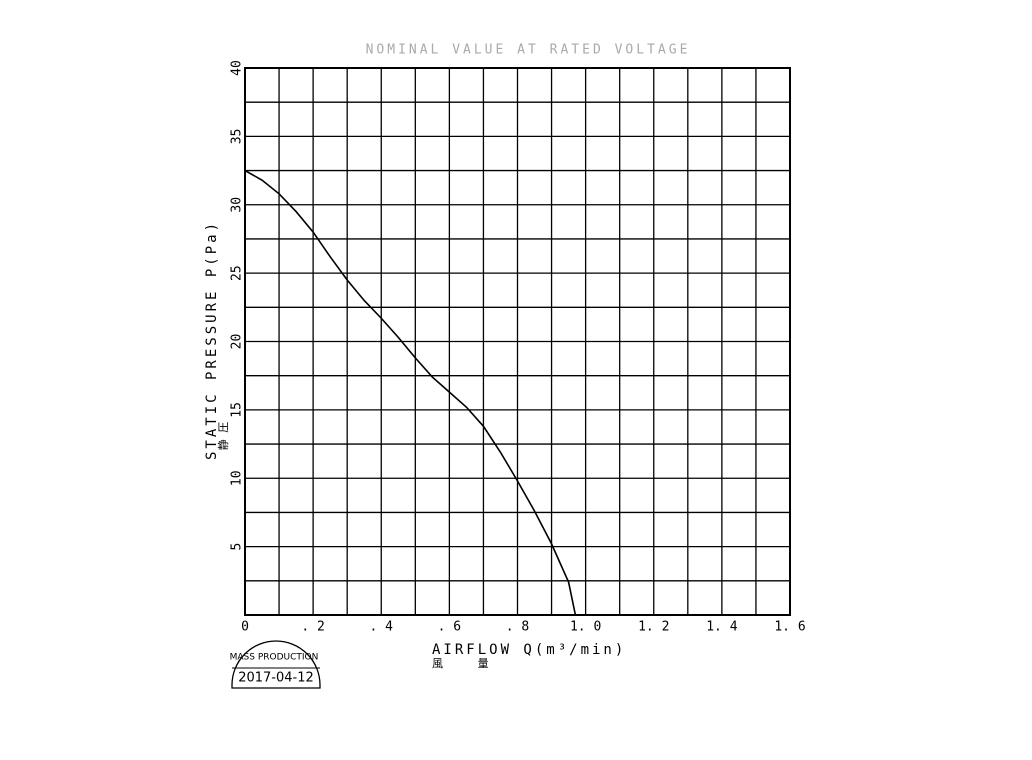 The image size is (1032, 760). What do you see at coordinates (467, 663) in the screenshot?
I see `x-axis-sublabel: 風 量` at bounding box center [467, 663].